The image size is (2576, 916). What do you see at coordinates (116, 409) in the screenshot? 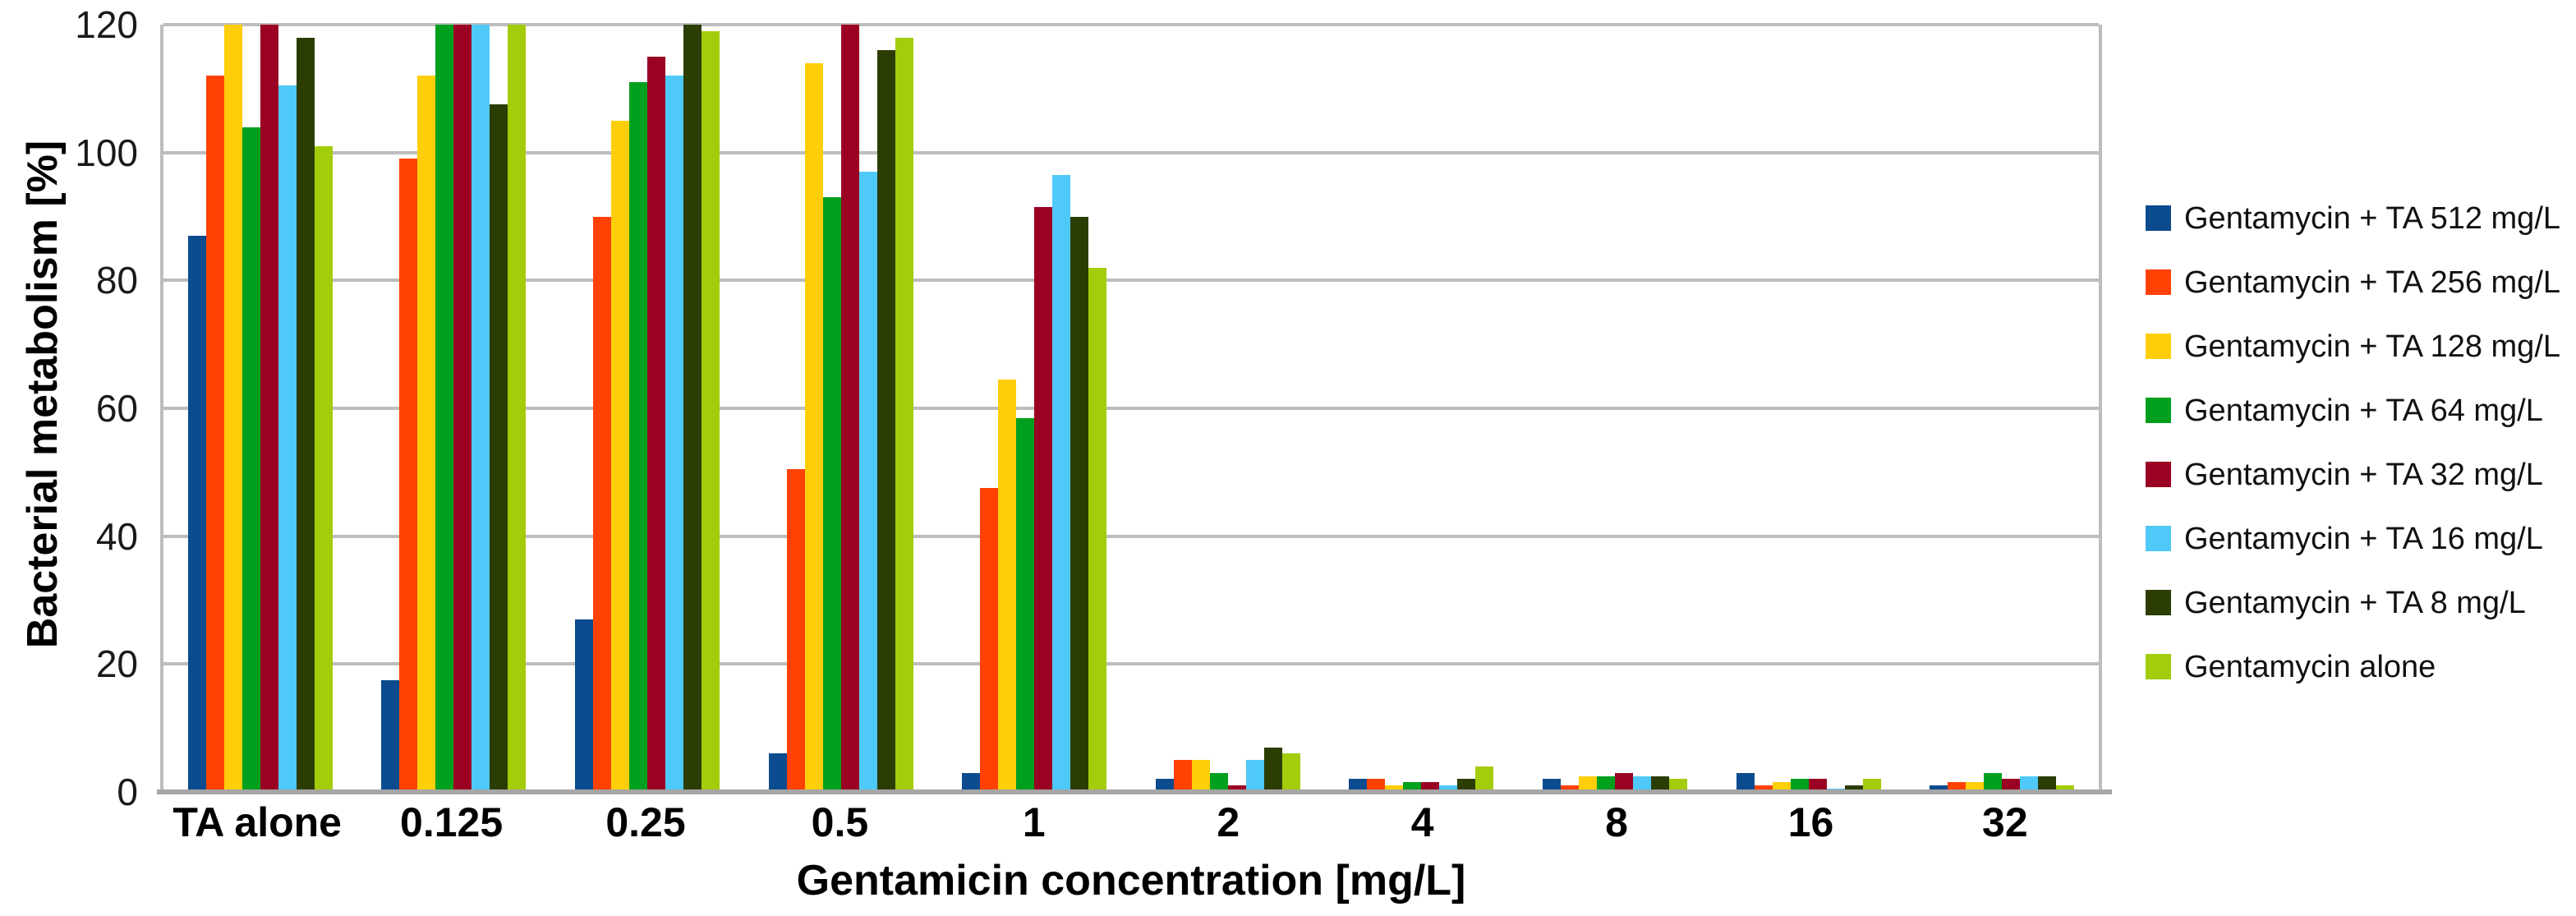
I see `y-tick-label-60: 60` at bounding box center [116, 409].